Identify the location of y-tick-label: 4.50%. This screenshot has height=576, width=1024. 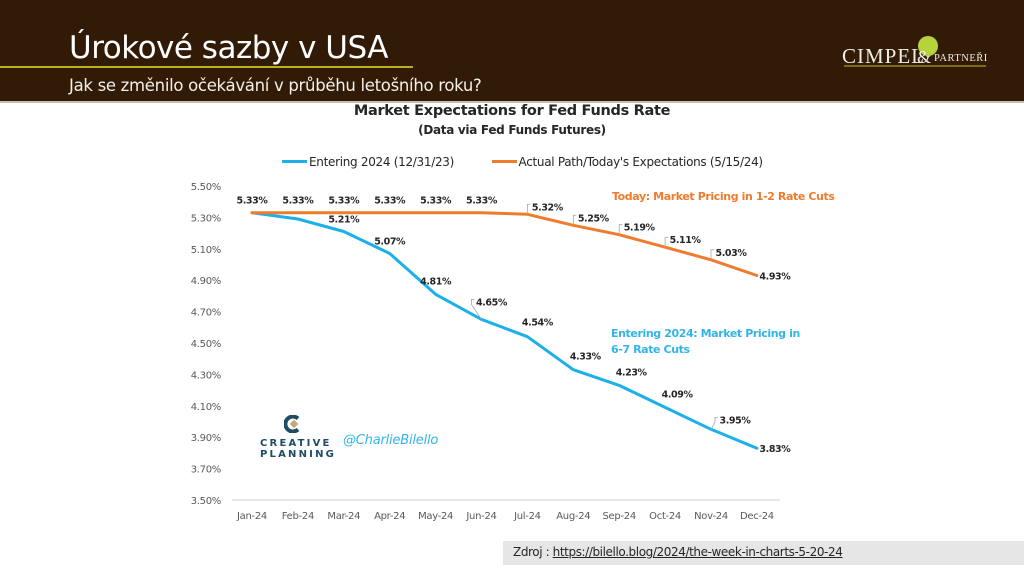
(206, 344).